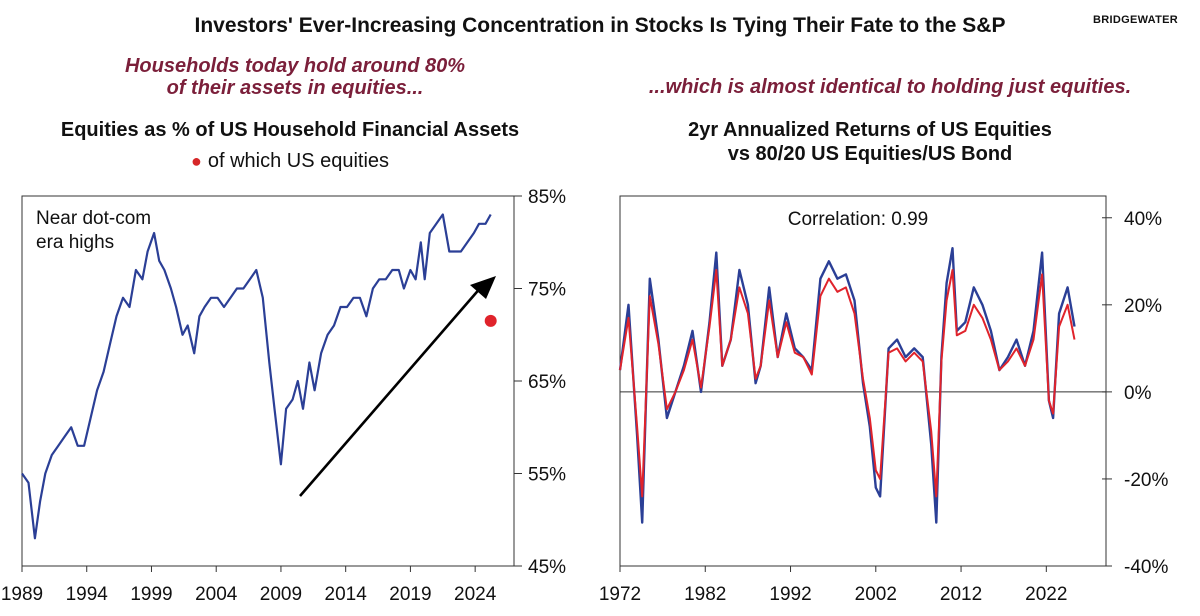 The width and height of the screenshot is (1200, 616). I want to click on x-tick-label: 1982, so click(705, 594).